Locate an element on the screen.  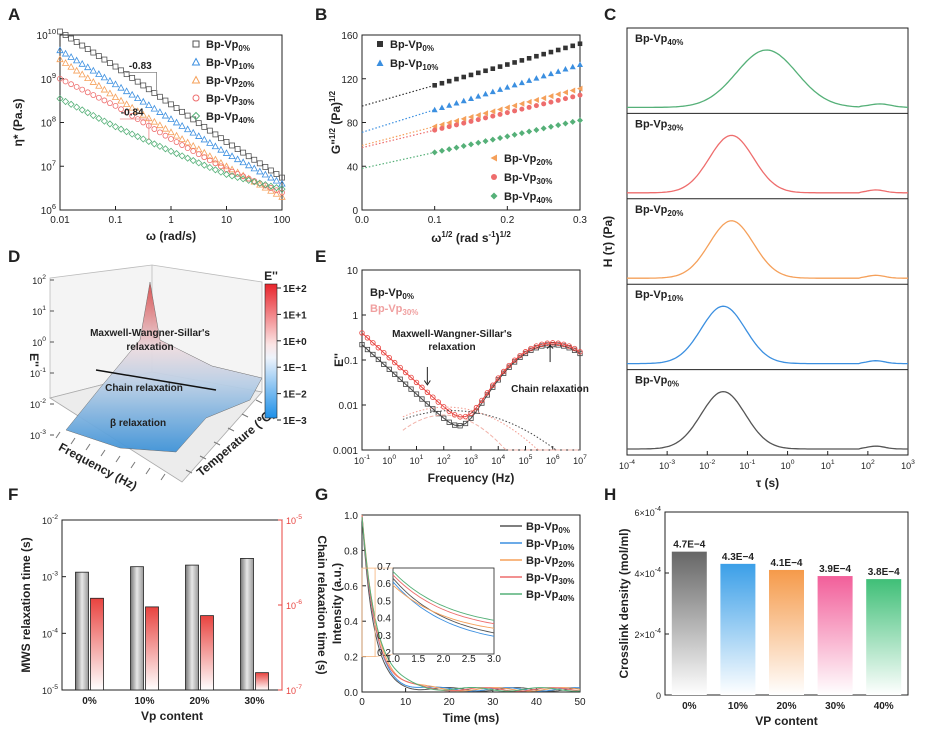
x-tick-label: 20% is located at coordinates (786, 706).